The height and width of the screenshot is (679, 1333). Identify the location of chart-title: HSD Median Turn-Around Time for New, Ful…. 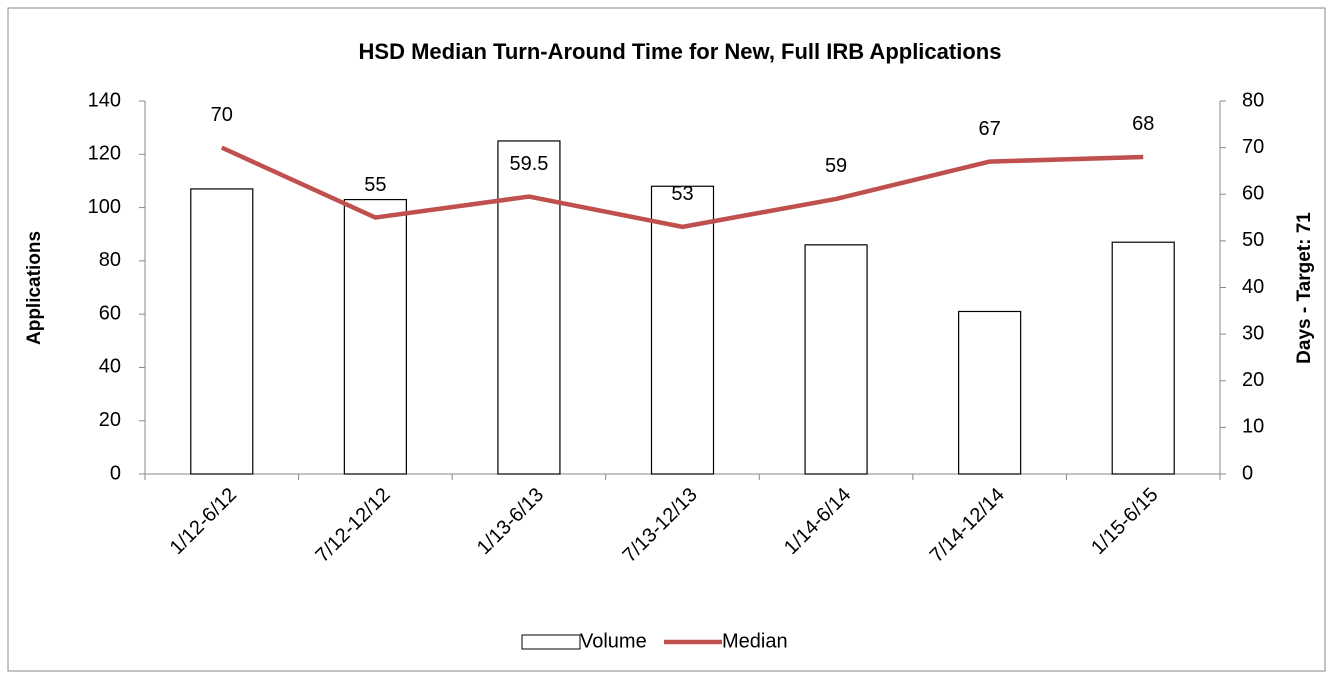
(680, 51).